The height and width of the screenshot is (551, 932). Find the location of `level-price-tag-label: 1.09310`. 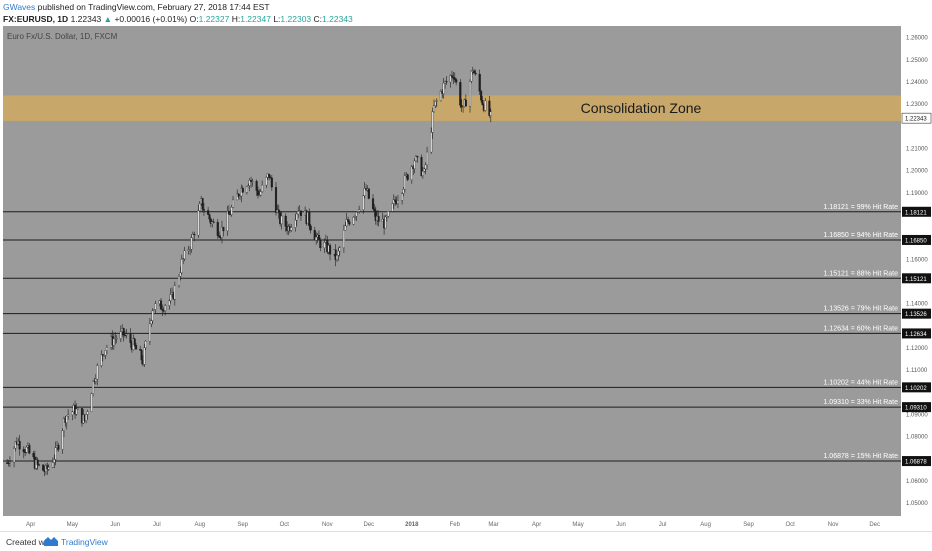

level-price-tag-label: 1.09310 is located at coordinates (916, 409).